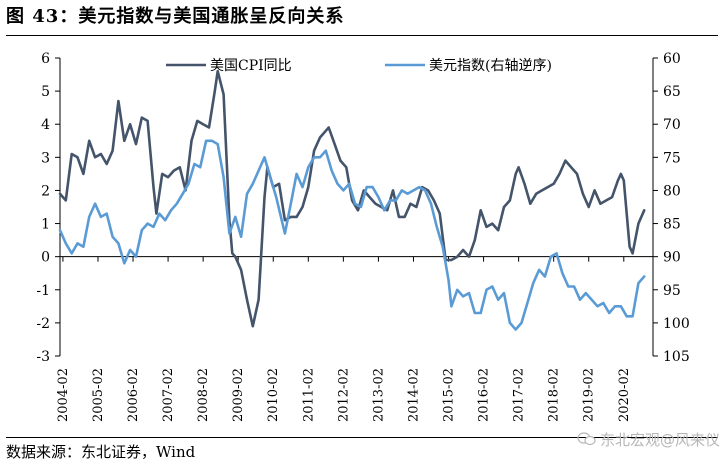 This screenshot has height=465, width=726. I want to click on wechat-icon, so click(586, 439).